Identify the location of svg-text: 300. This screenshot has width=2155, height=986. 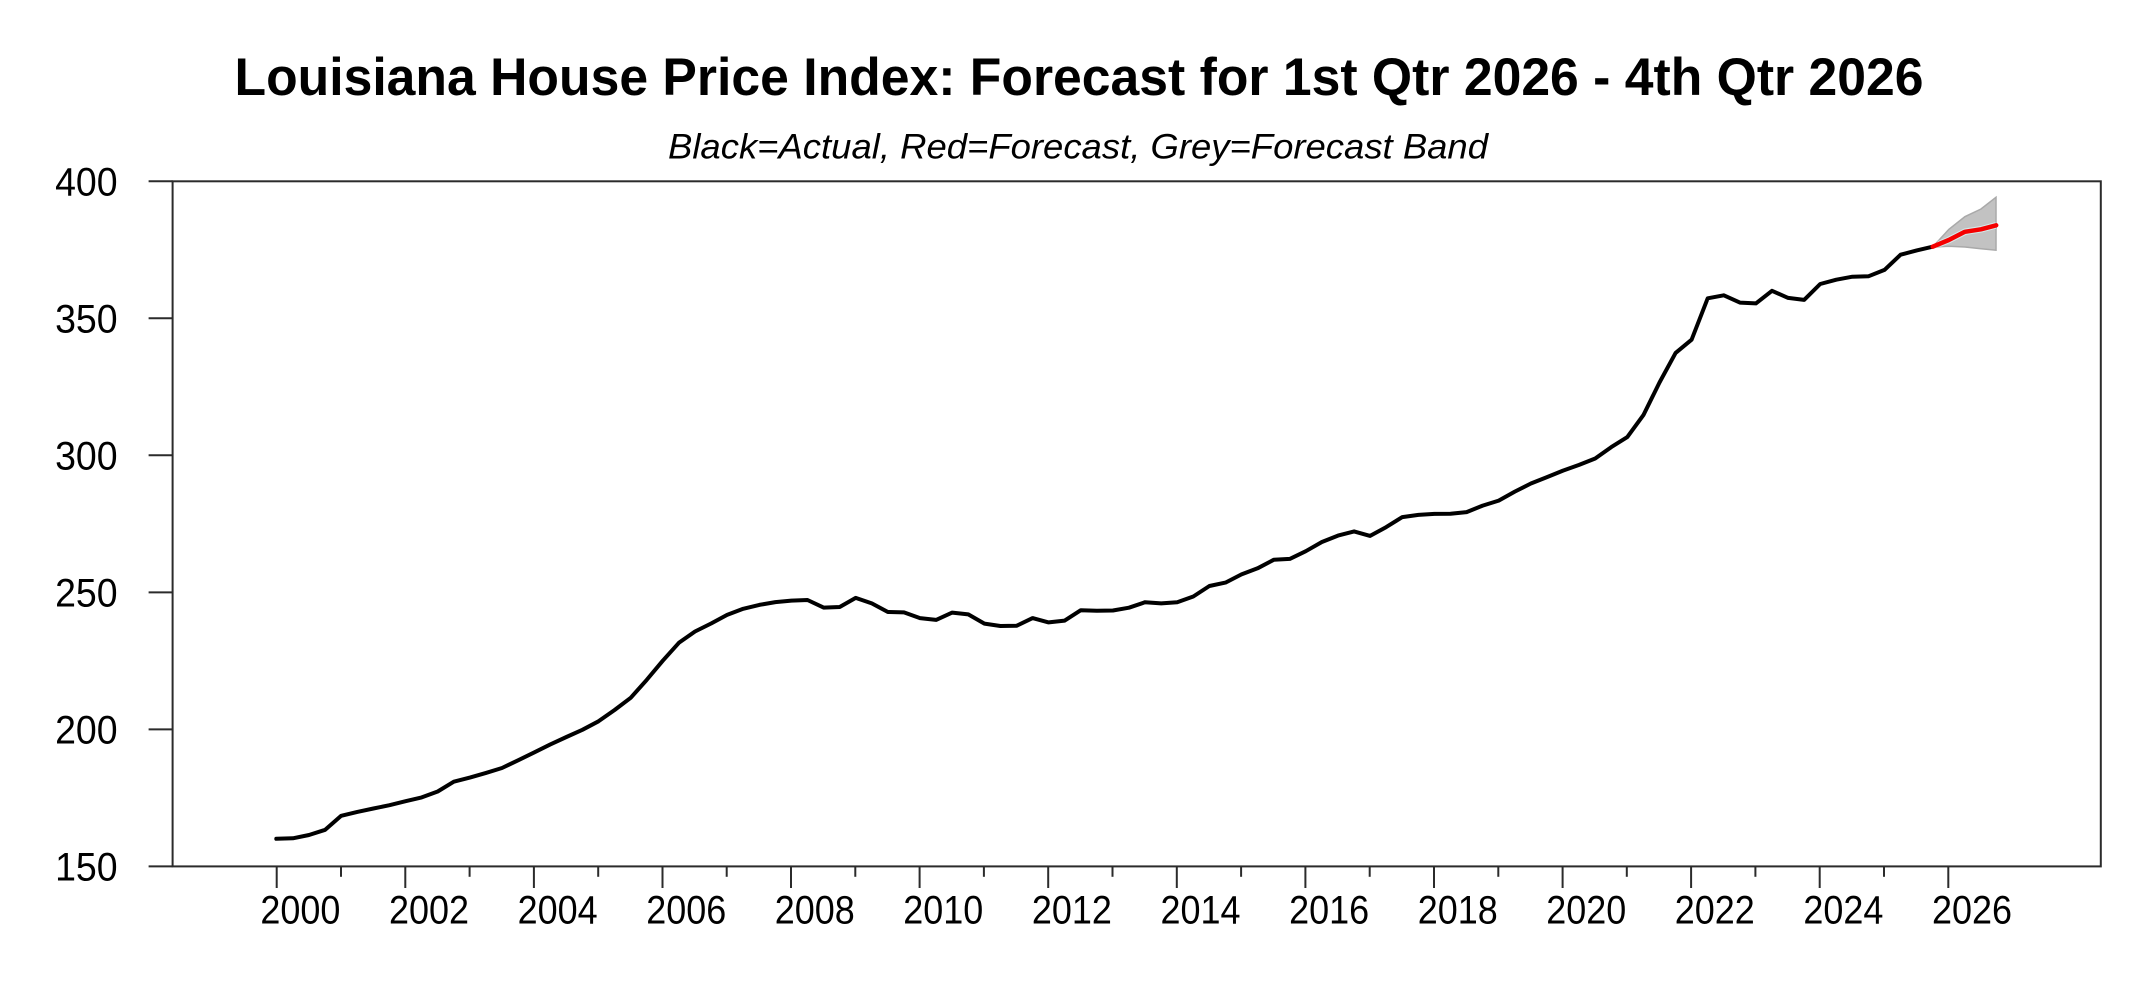
(86, 456).